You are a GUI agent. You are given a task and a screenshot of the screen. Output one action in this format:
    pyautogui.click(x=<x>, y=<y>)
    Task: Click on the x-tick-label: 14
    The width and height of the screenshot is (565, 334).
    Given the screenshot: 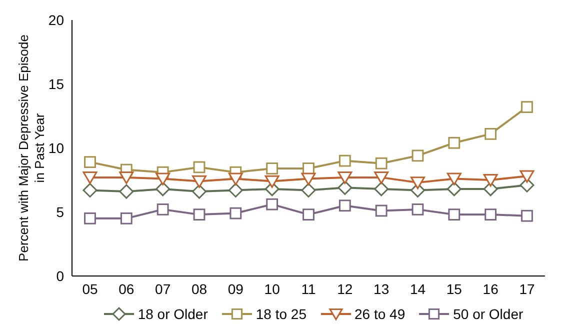 What is the action you would take?
    pyautogui.click(x=418, y=288)
    